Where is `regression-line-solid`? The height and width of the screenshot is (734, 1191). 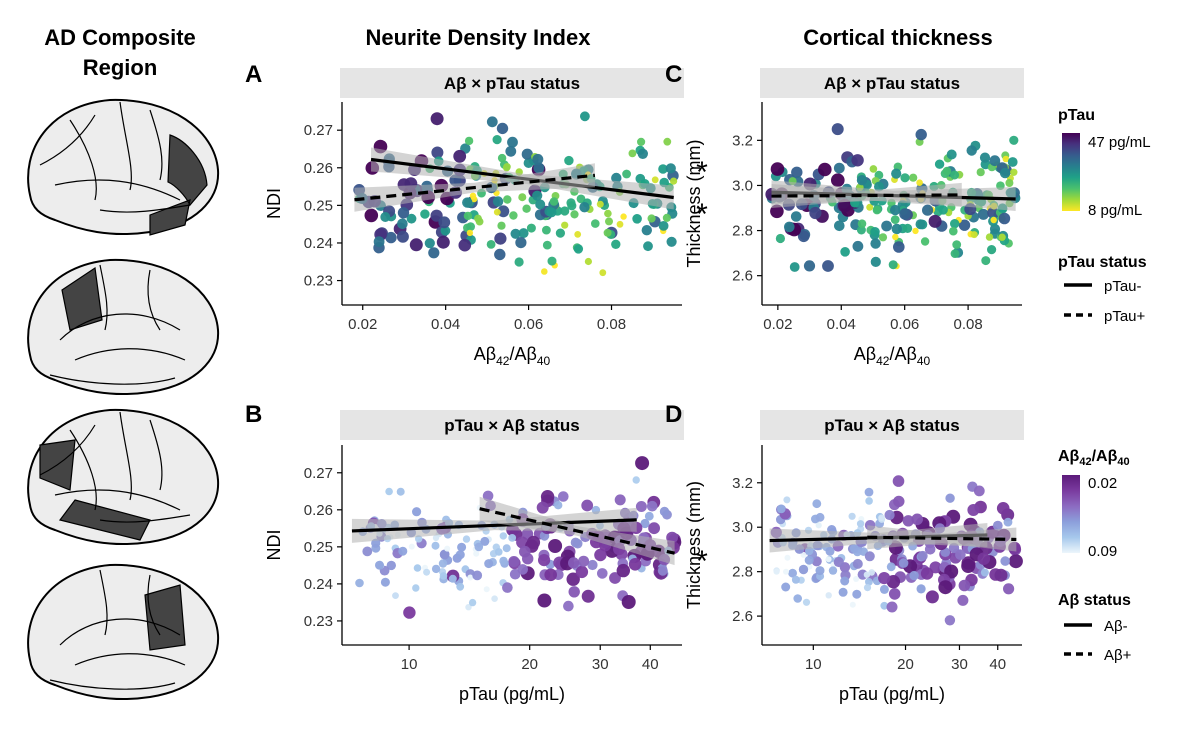
regression-line-solid is located at coordinates (494, 525).